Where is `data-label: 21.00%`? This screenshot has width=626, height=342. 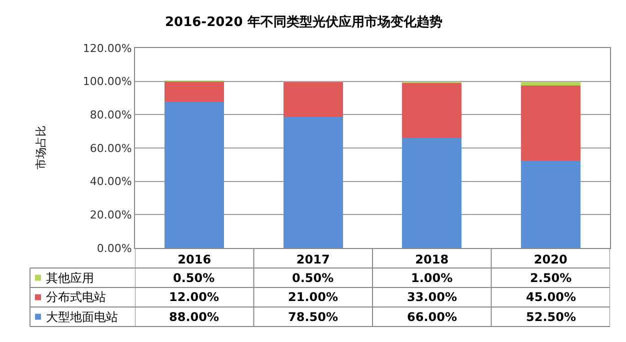 data-label: 21.00% is located at coordinates (313, 297).